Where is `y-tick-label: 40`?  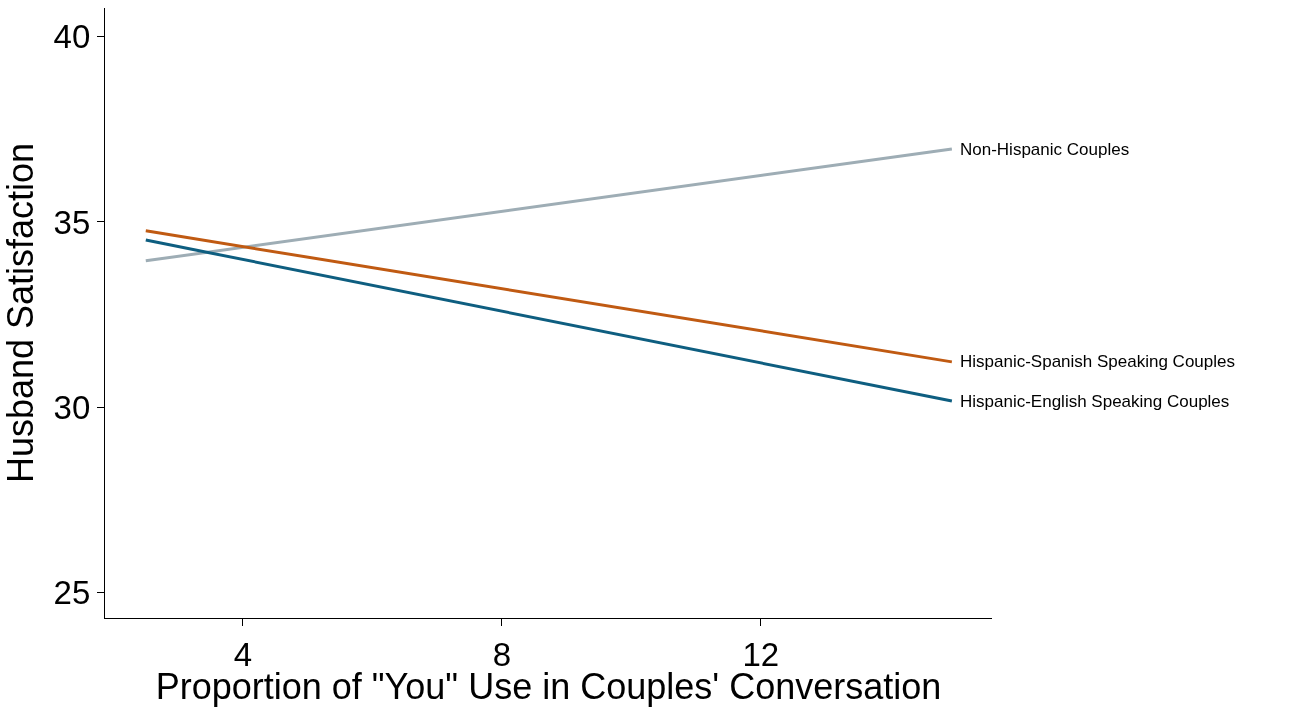 y-tick-label: 40 is located at coordinates (72, 37).